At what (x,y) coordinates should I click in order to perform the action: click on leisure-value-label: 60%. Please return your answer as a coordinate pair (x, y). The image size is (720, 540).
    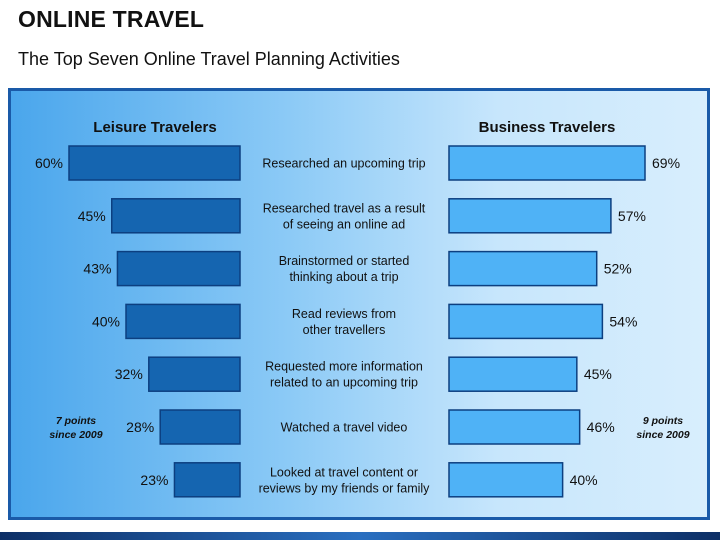
    Looking at the image, I should click on (49, 163).